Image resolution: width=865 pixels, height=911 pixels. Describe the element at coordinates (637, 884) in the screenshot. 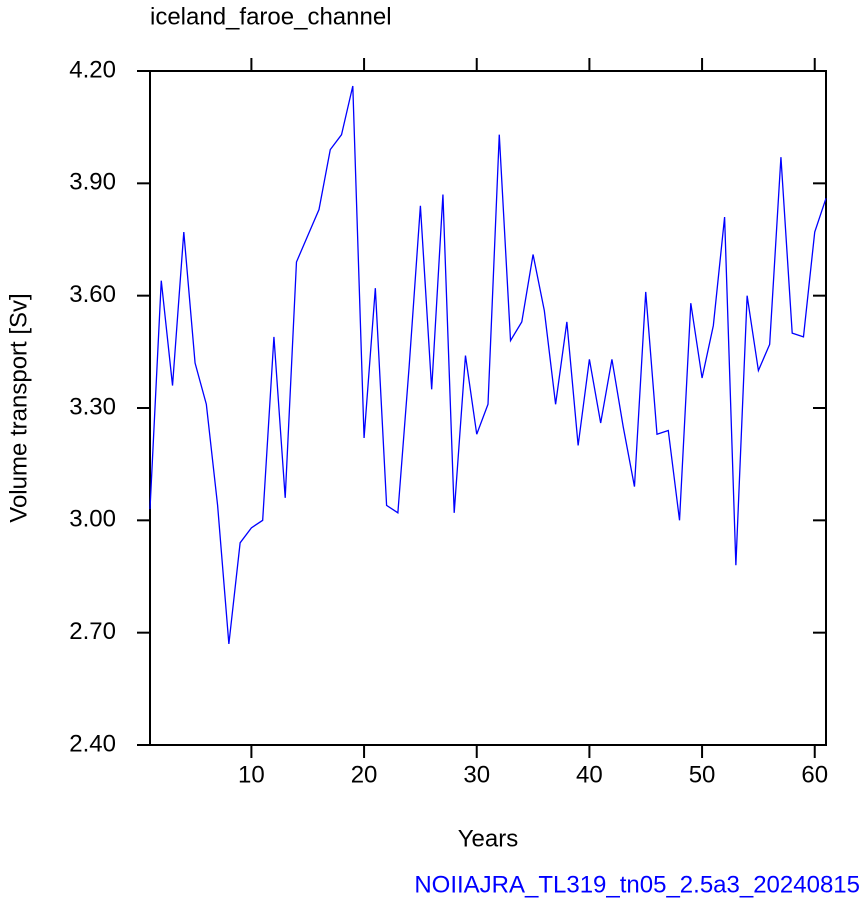

I see `footer: NOIIAJRA_TL319_tn05_2.5a3_20240815` at that location.